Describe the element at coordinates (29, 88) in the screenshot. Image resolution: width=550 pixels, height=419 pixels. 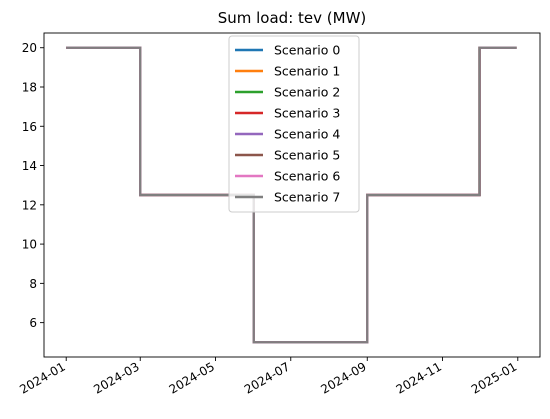
I see `y-tick-label: 18` at that location.